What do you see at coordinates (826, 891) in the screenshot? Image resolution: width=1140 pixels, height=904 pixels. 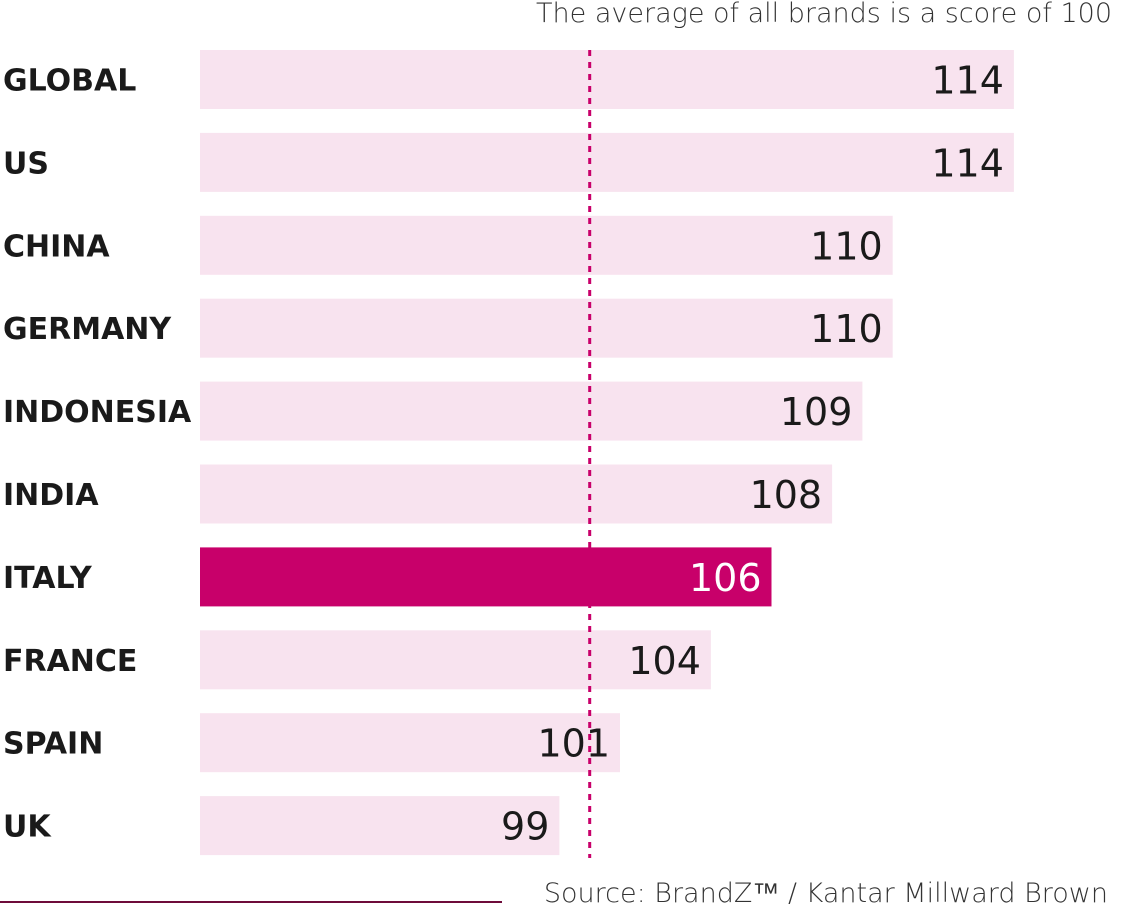 I see `source-text: Source: BrandZ™ / Kantar Millward Brown` at bounding box center [826, 891].